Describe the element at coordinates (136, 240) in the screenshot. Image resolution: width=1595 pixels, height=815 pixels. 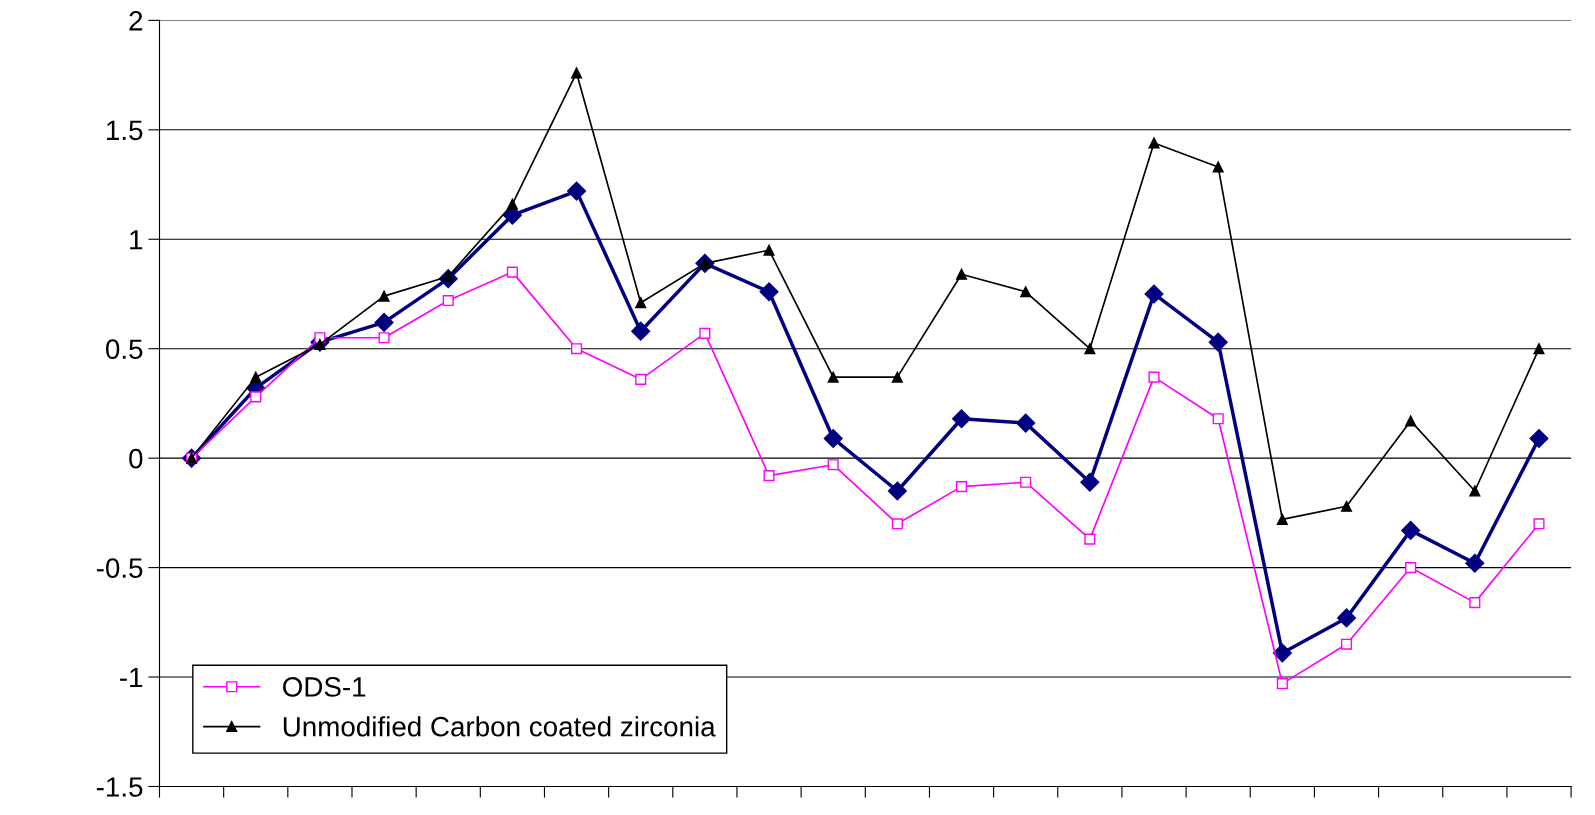
I see `y-tick-label: 1` at that location.